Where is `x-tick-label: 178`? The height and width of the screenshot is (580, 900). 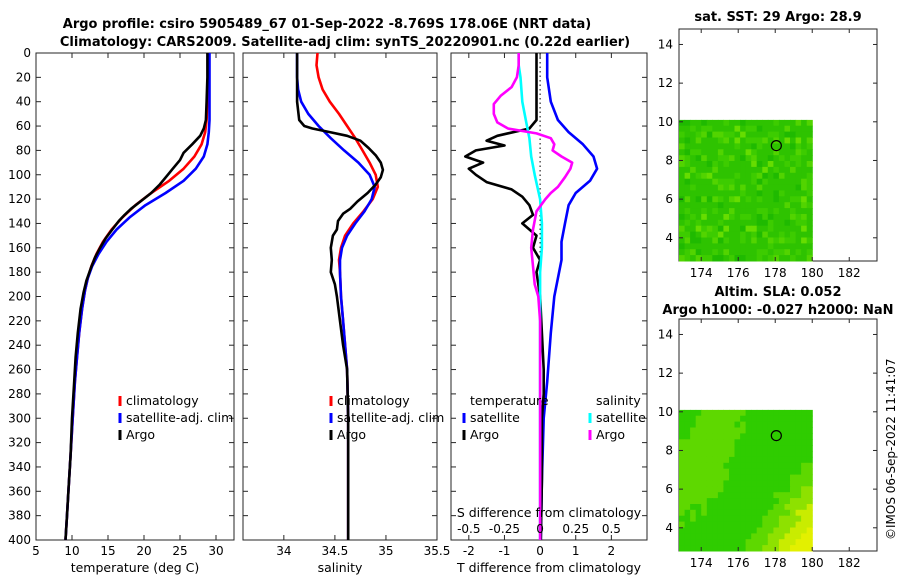
x-tick-label: 178 is located at coordinates (775, 273).